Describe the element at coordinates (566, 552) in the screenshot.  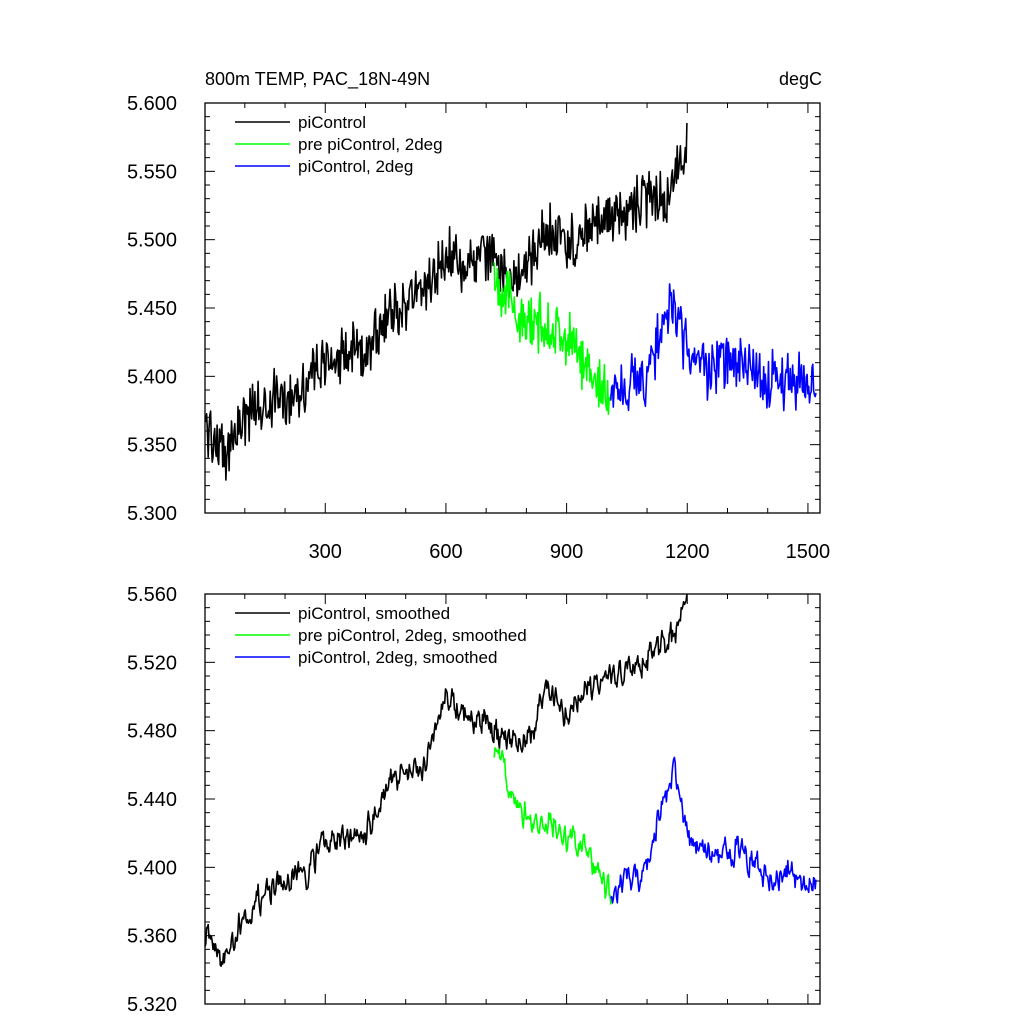
I see `x-tick-label: 900` at that location.